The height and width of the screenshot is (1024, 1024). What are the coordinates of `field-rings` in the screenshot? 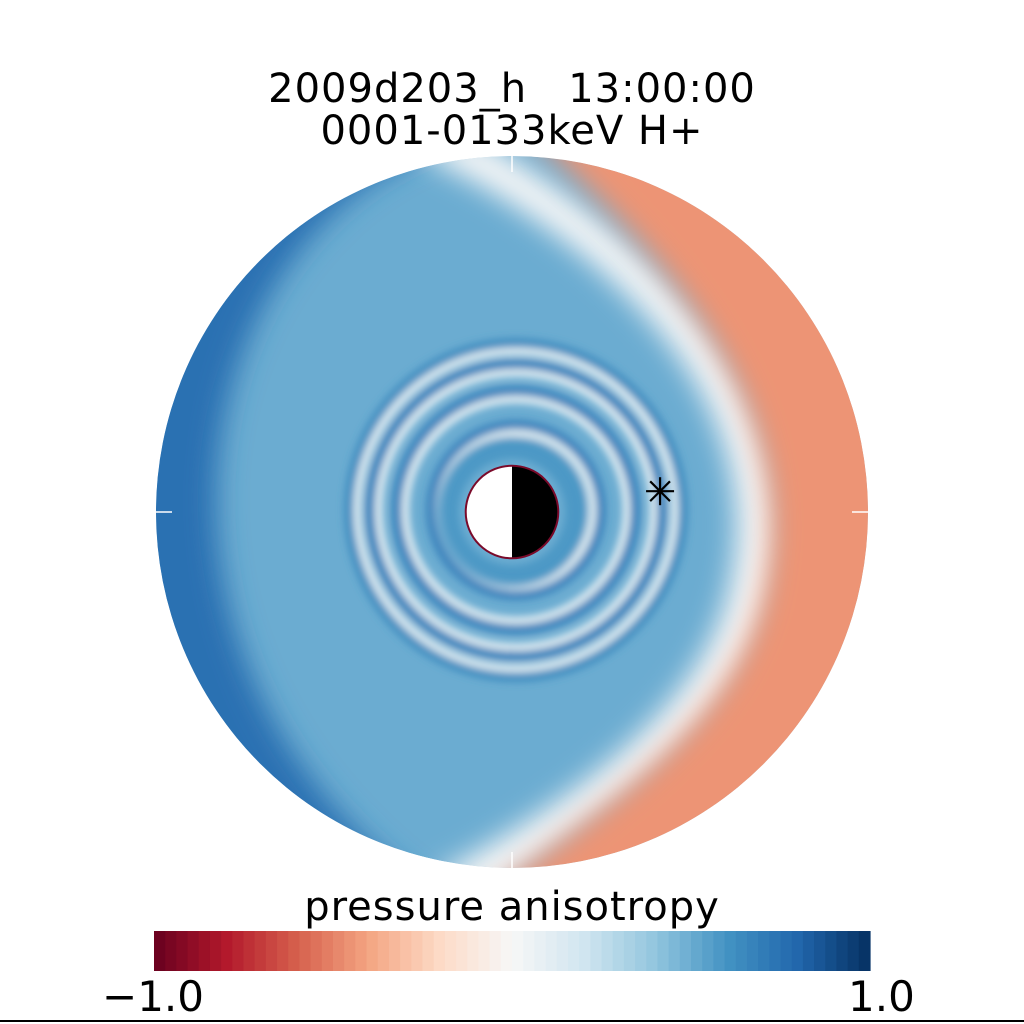 It's located at (516, 510).